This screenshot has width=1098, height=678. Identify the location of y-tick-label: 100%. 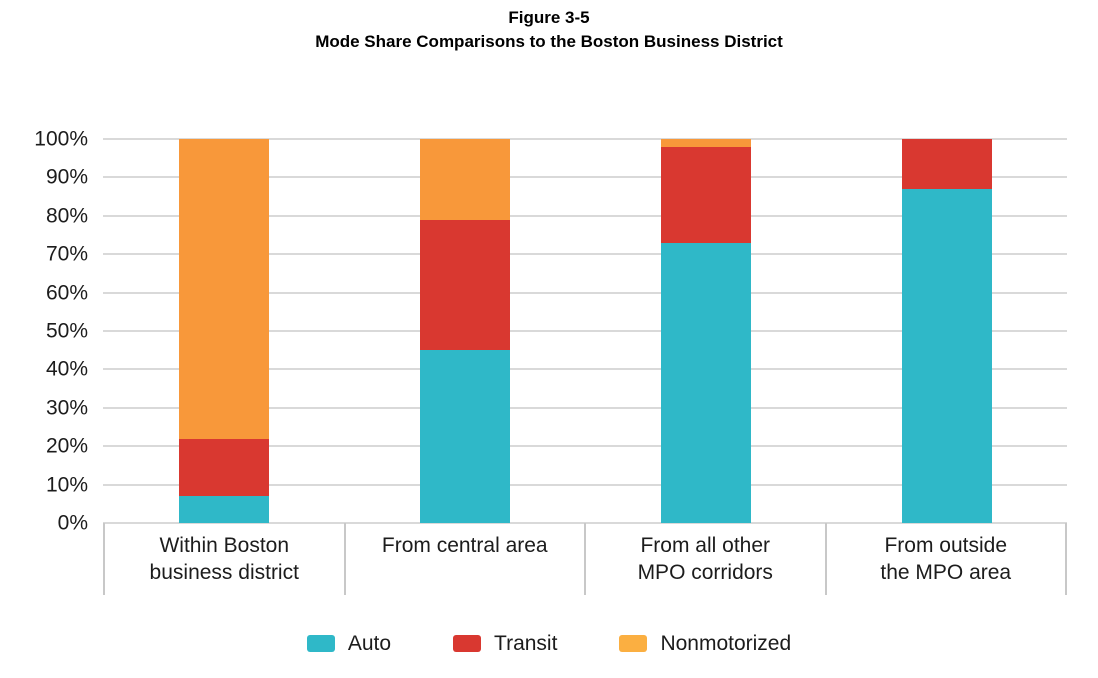
(61, 139).